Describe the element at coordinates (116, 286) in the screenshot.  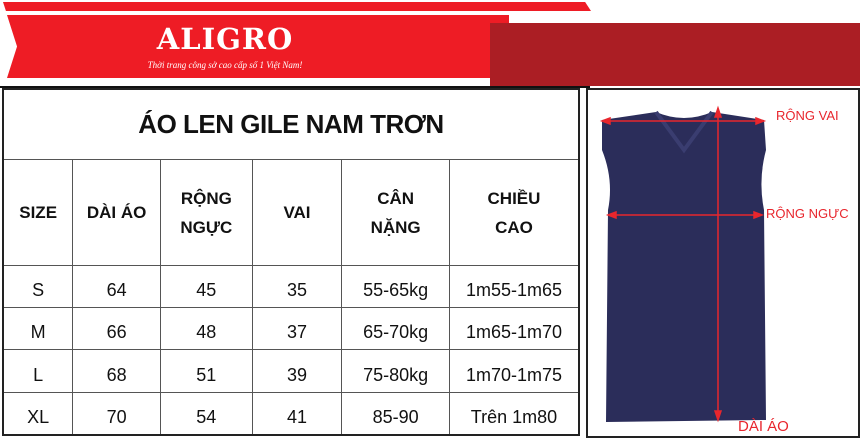
I see `table-cell: 64` at that location.